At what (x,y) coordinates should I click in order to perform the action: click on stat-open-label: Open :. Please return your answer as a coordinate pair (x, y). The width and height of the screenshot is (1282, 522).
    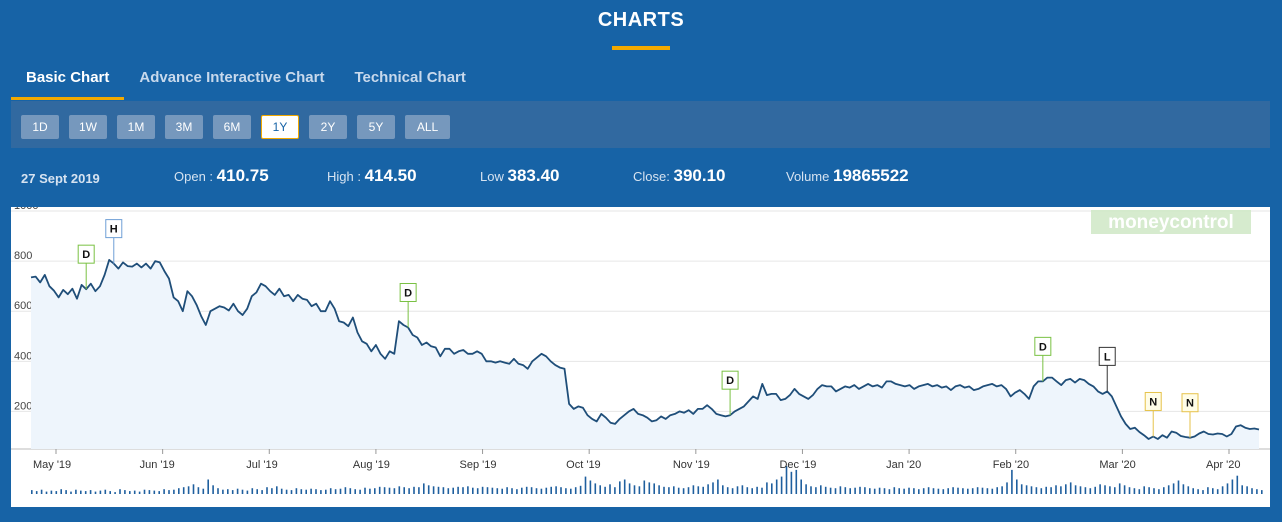
    Looking at the image, I should click on (194, 176).